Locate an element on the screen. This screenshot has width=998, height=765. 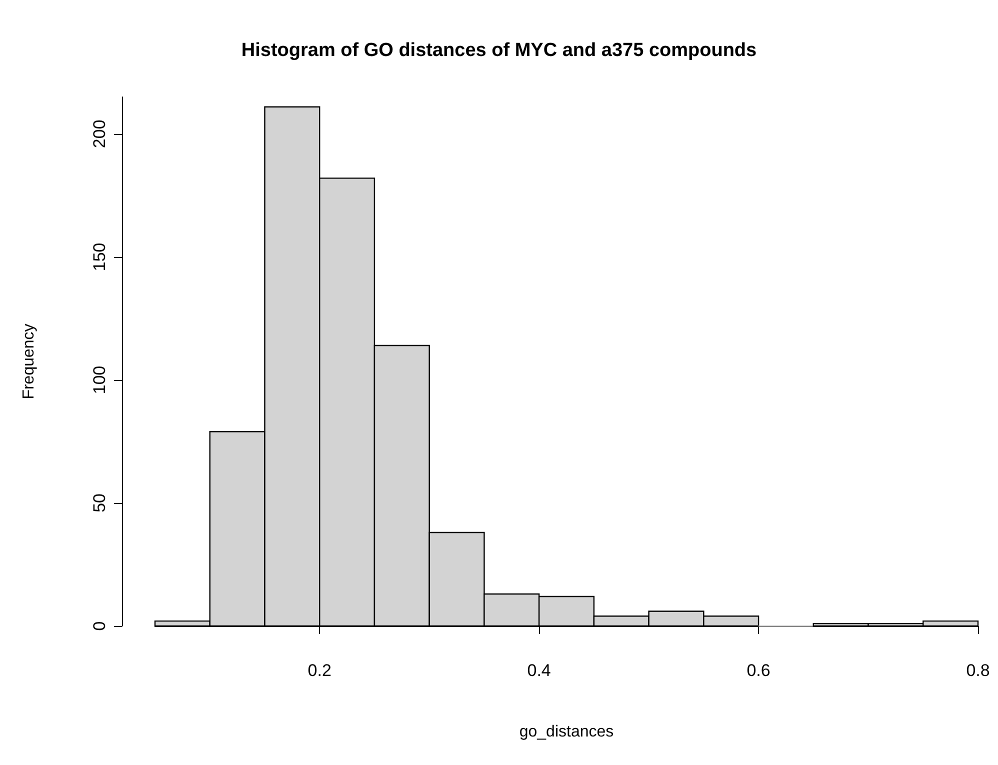
x-tick-label: 0.8 is located at coordinates (978, 670).